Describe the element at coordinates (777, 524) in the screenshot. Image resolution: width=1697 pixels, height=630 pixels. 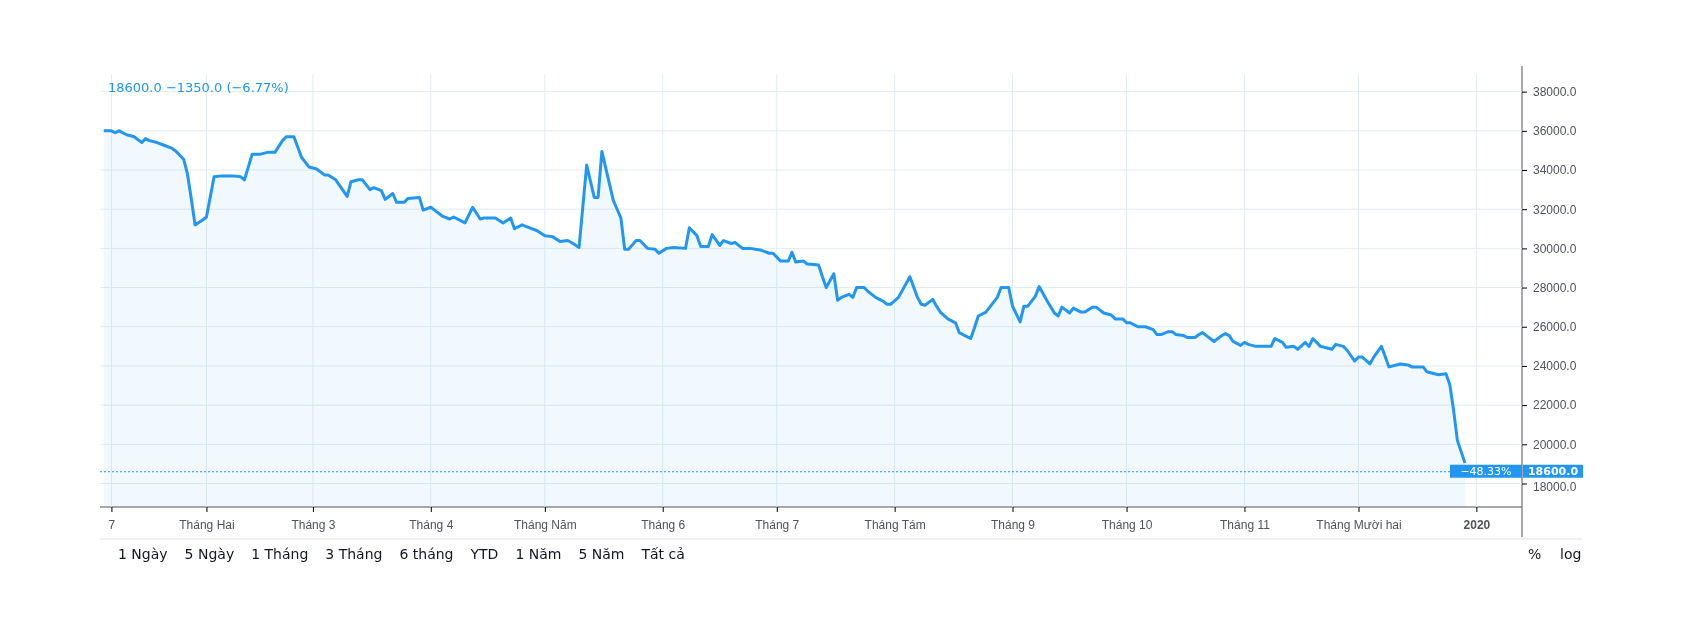
I see `x-tick-label: Tháng 7` at that location.